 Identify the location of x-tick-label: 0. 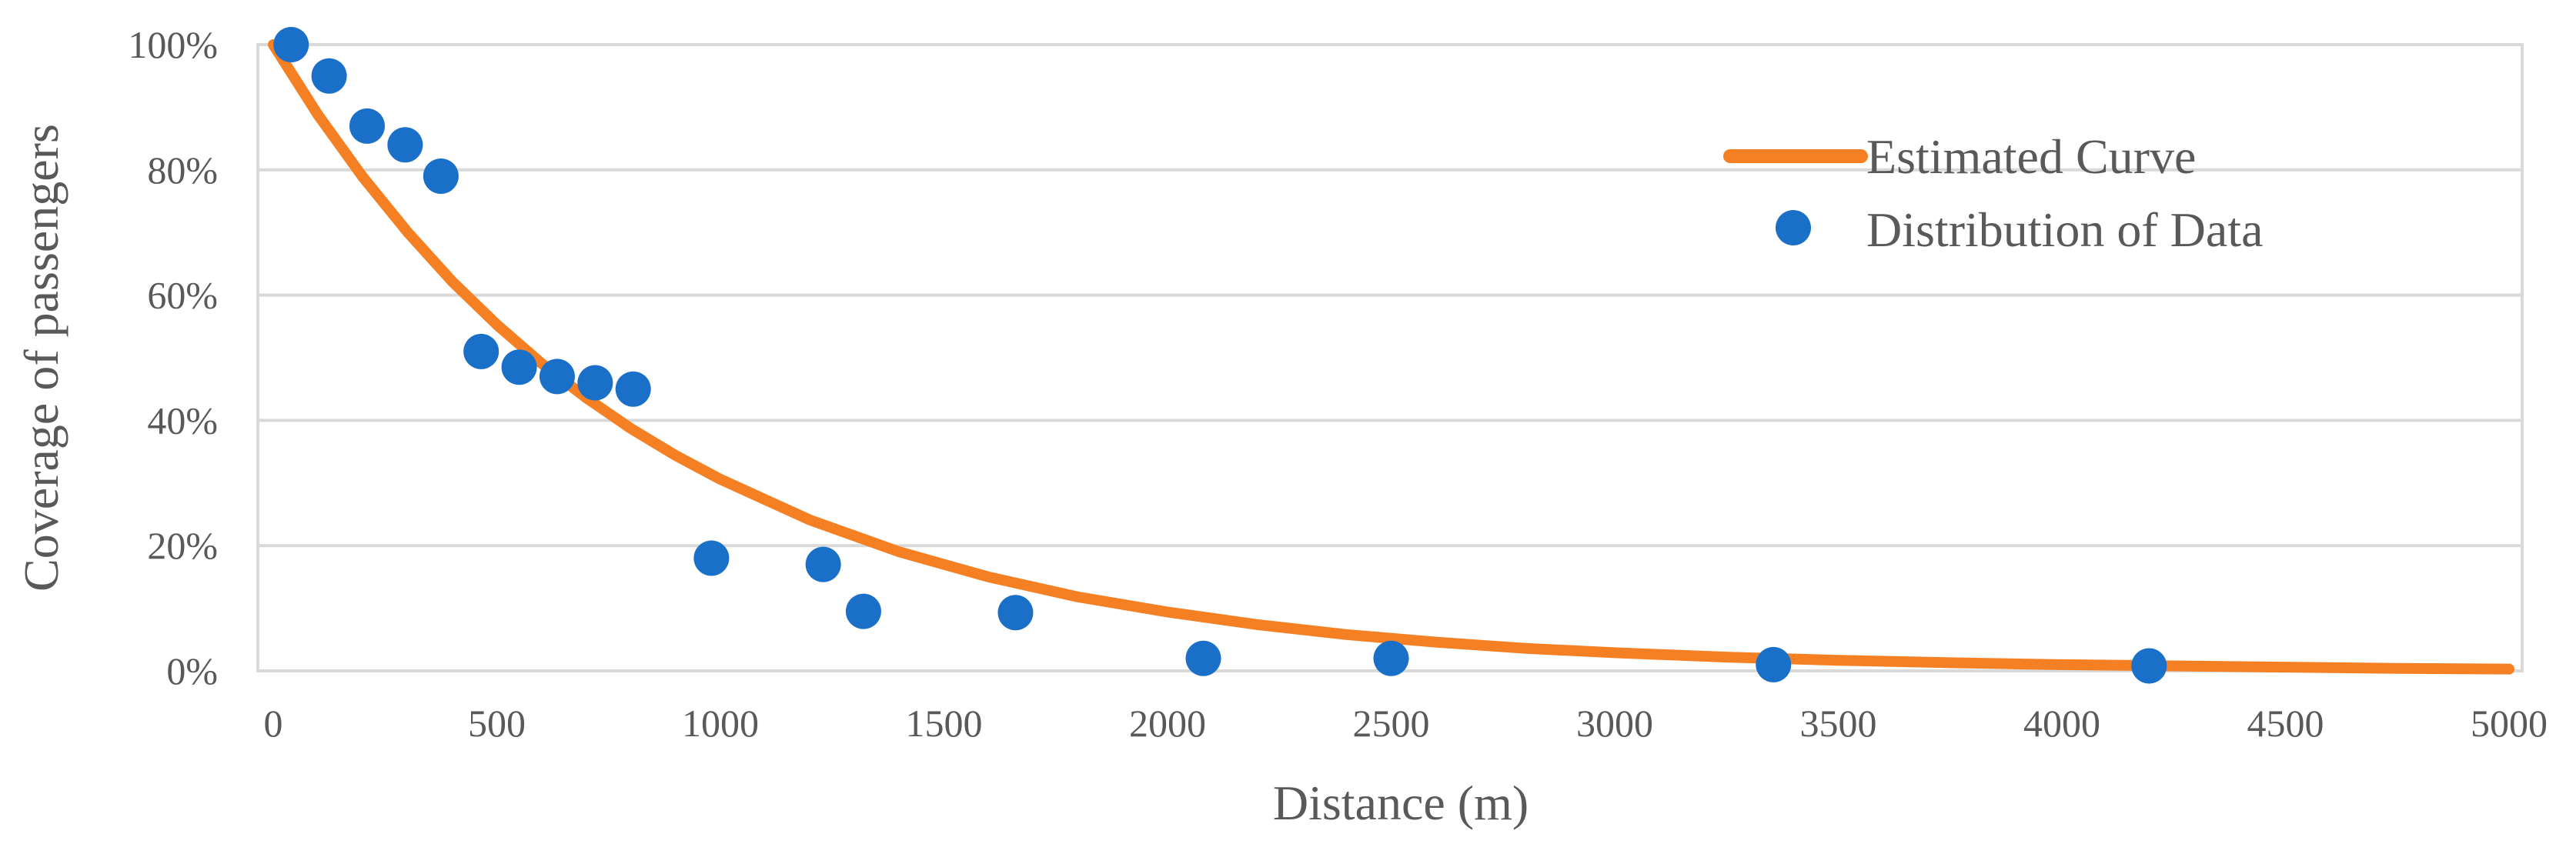
(273, 723).